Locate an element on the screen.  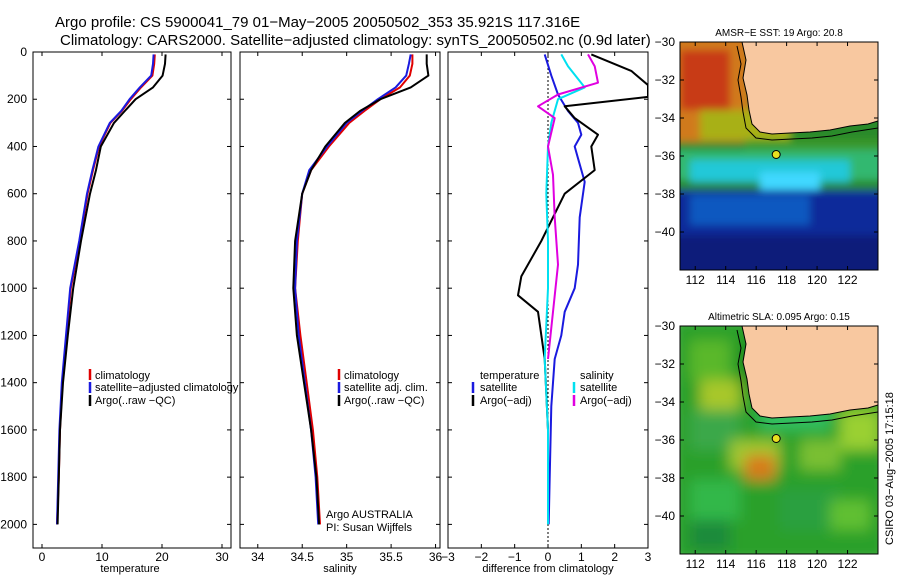
salinity-series is located at coordinates (361, 289).